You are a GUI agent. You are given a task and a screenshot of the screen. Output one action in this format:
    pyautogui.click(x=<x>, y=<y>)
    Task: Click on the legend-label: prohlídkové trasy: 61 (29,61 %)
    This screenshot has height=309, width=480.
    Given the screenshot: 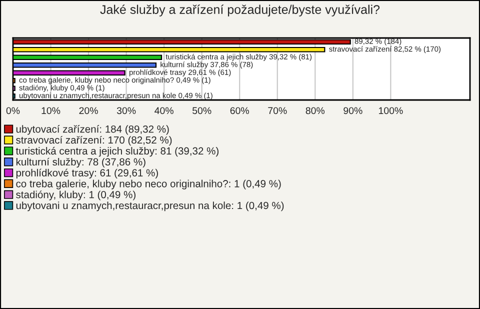 What is the action you would take?
    pyautogui.click(x=87, y=173)
    